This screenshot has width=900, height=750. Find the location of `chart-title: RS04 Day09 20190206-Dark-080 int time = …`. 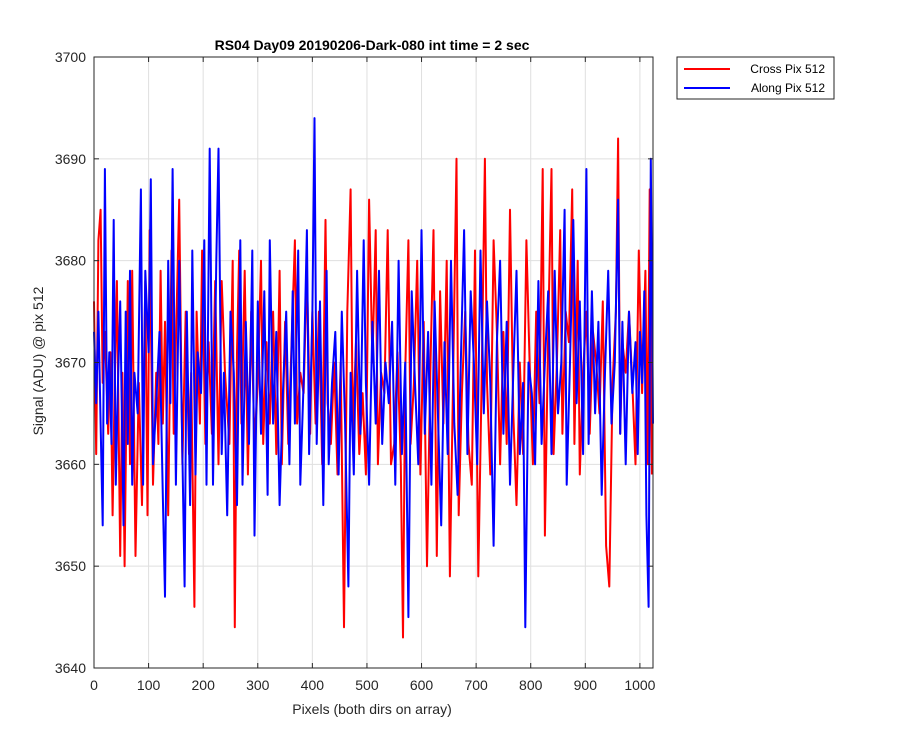

chart-title: RS04 Day09 20190206-Dark-080 int time = … is located at coordinates (372, 45).